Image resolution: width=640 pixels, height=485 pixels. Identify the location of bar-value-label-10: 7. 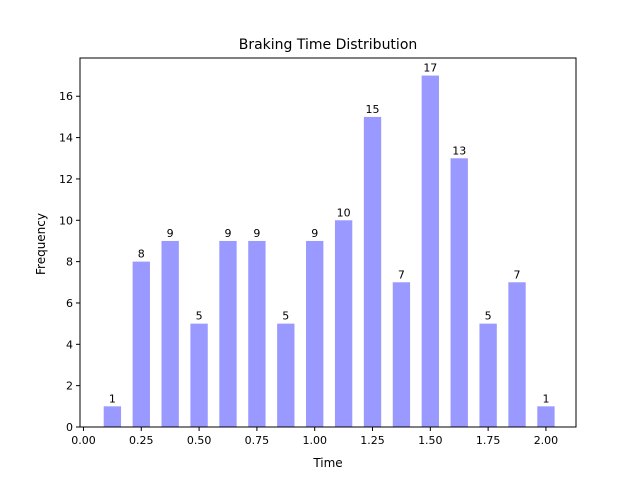
(401, 274).